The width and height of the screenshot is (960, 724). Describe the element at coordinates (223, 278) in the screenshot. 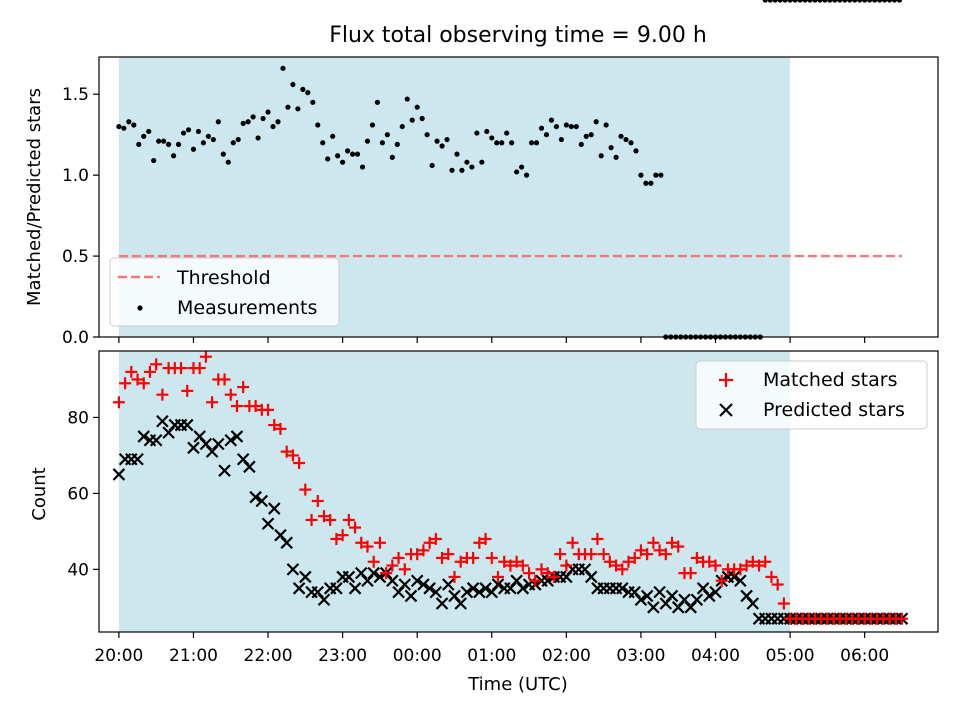

I see `legend-threshold-label: Threshold` at that location.